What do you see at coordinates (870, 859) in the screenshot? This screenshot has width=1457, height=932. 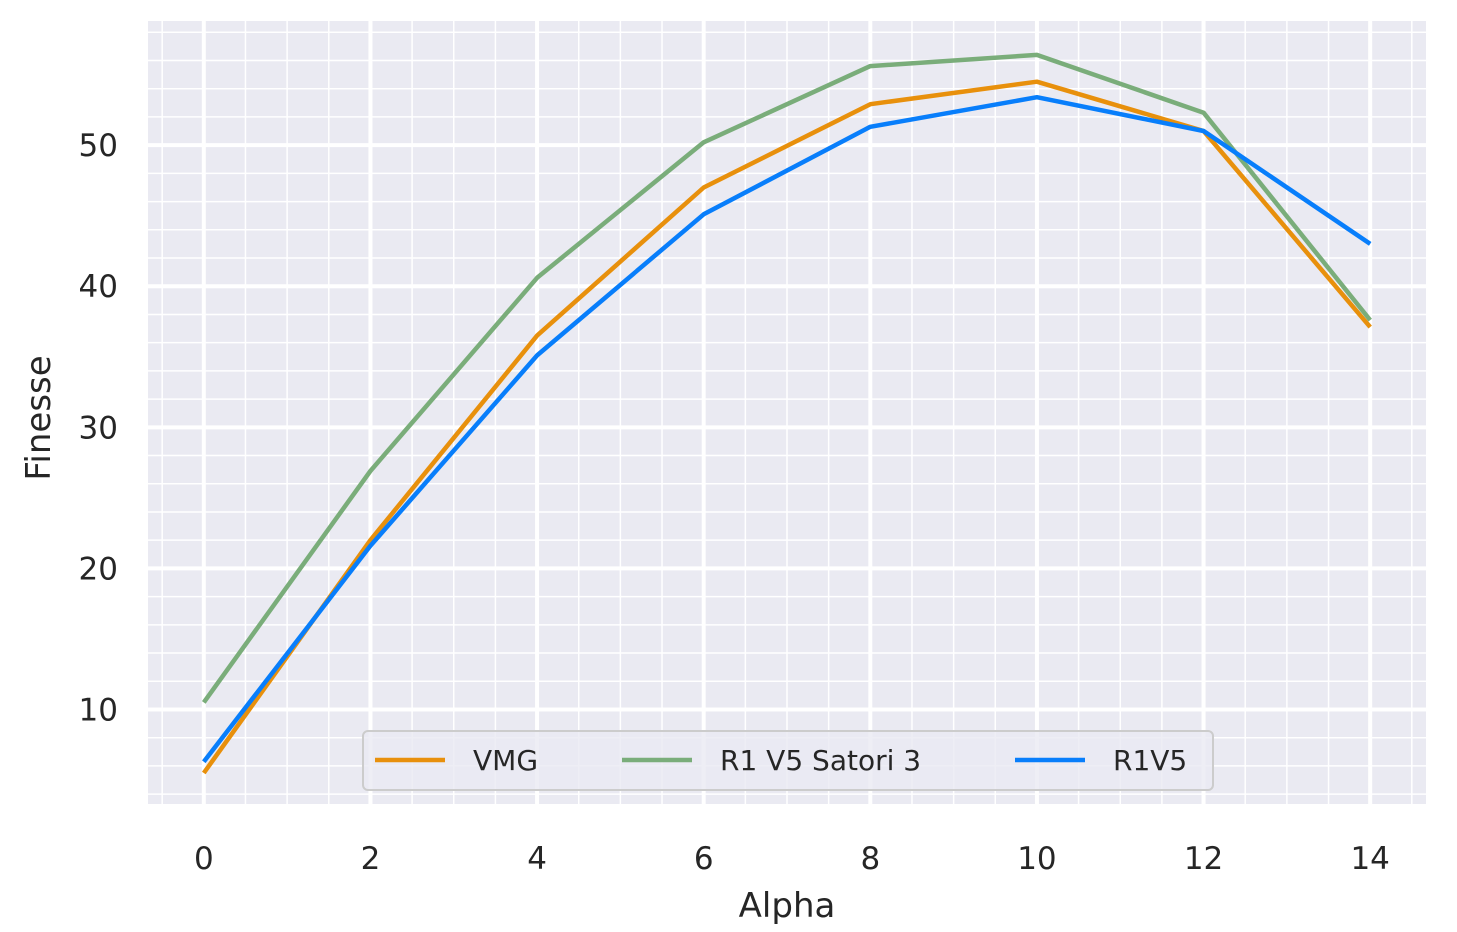 I see `x-tick-label: 8` at bounding box center [870, 859].